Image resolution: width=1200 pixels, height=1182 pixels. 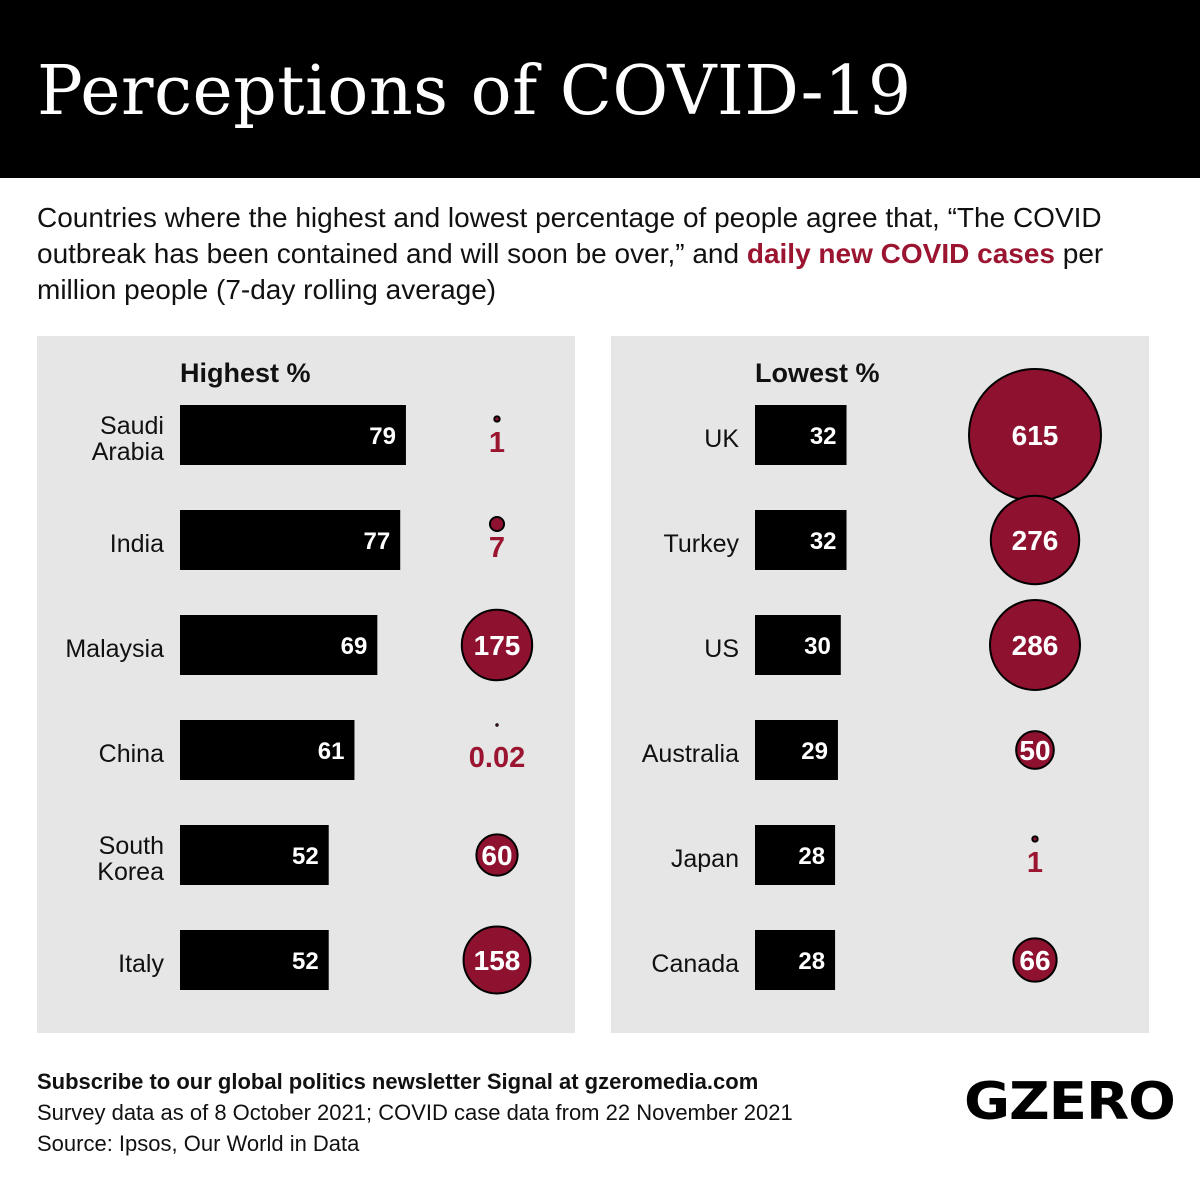 What do you see at coordinates (1035, 435) in the screenshot?
I see `case-value-label: 615` at bounding box center [1035, 435].